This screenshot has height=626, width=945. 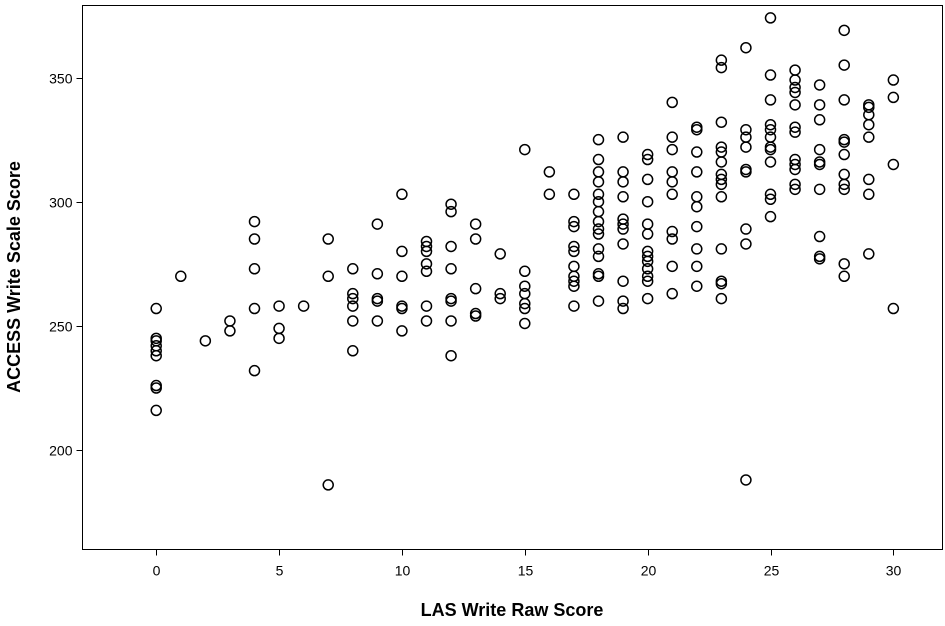 What do you see at coordinates (512, 610) in the screenshot?
I see `x-axis-title: LAS Write Raw Score` at bounding box center [512, 610].